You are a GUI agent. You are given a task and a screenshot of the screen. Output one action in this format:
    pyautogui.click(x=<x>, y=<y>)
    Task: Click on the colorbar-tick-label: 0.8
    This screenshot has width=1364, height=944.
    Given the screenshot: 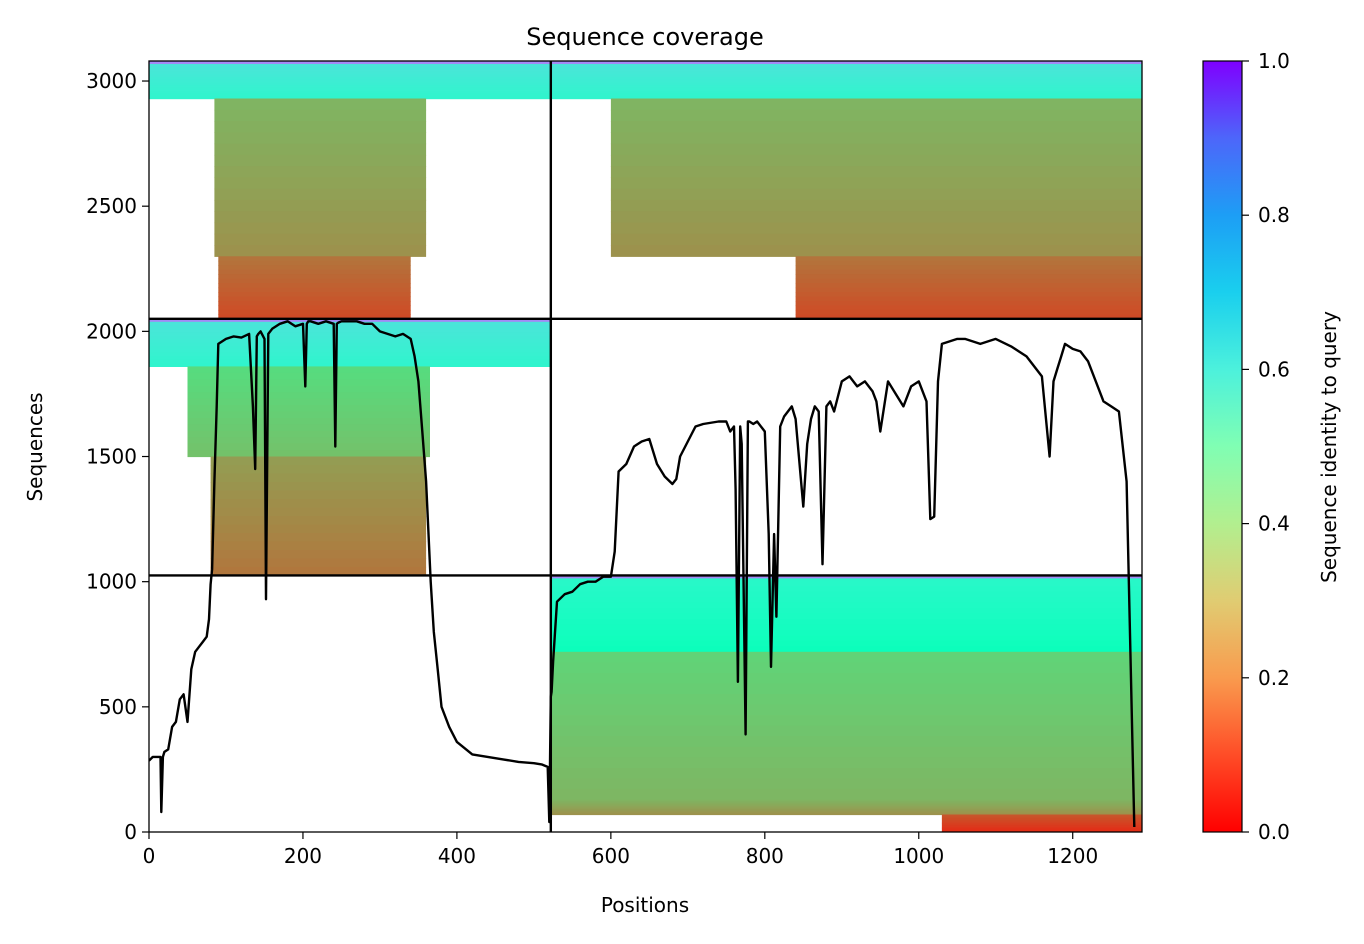 What is the action you would take?
    pyautogui.click(x=1274, y=215)
    